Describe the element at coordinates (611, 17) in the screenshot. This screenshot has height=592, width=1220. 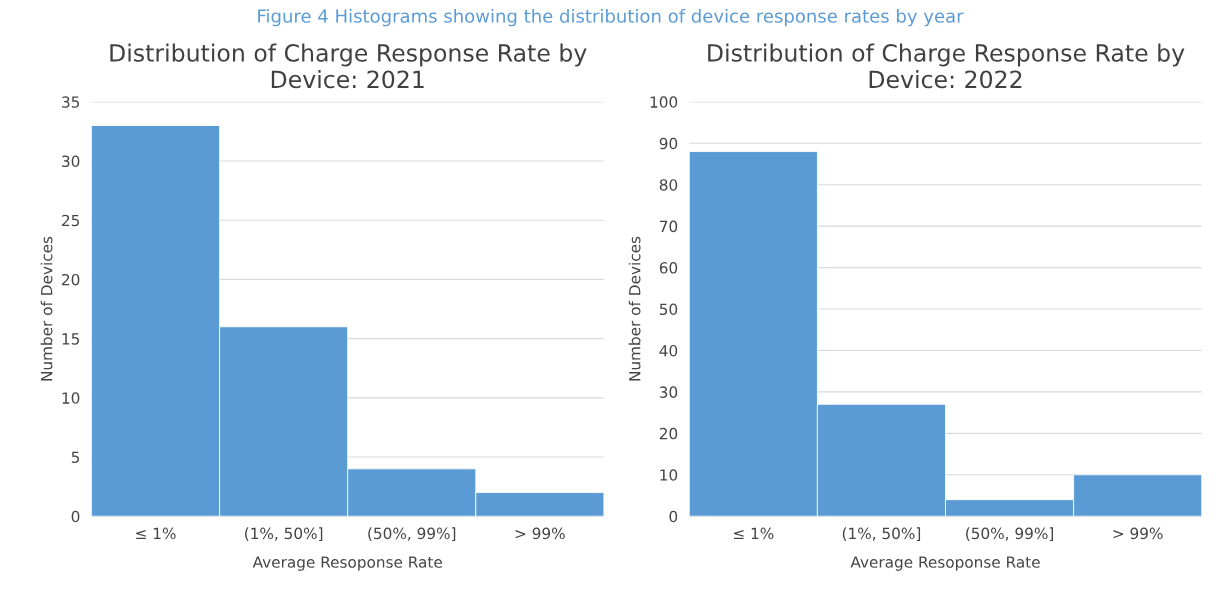
I see `caption: Figure 4 Histograms showing the distribution of device response rates by year` at that location.